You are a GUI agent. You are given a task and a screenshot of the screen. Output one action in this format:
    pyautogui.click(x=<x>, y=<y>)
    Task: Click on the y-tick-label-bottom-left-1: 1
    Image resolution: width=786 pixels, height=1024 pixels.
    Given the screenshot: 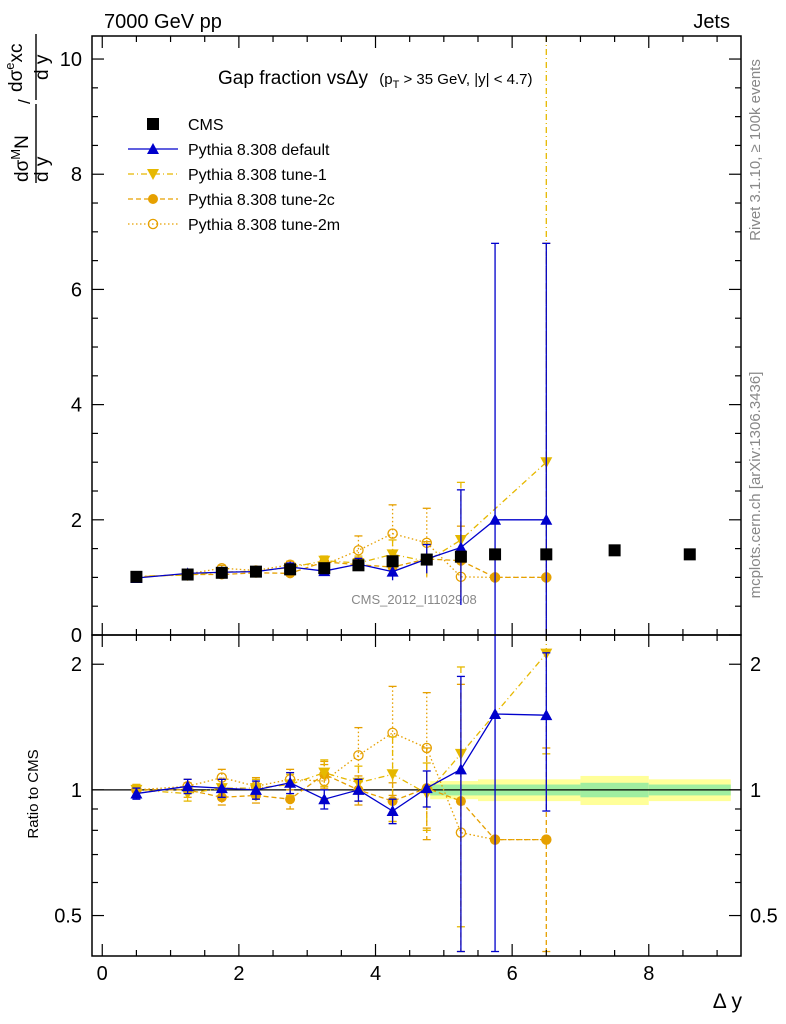 What is the action you would take?
    pyautogui.click(x=76, y=791)
    